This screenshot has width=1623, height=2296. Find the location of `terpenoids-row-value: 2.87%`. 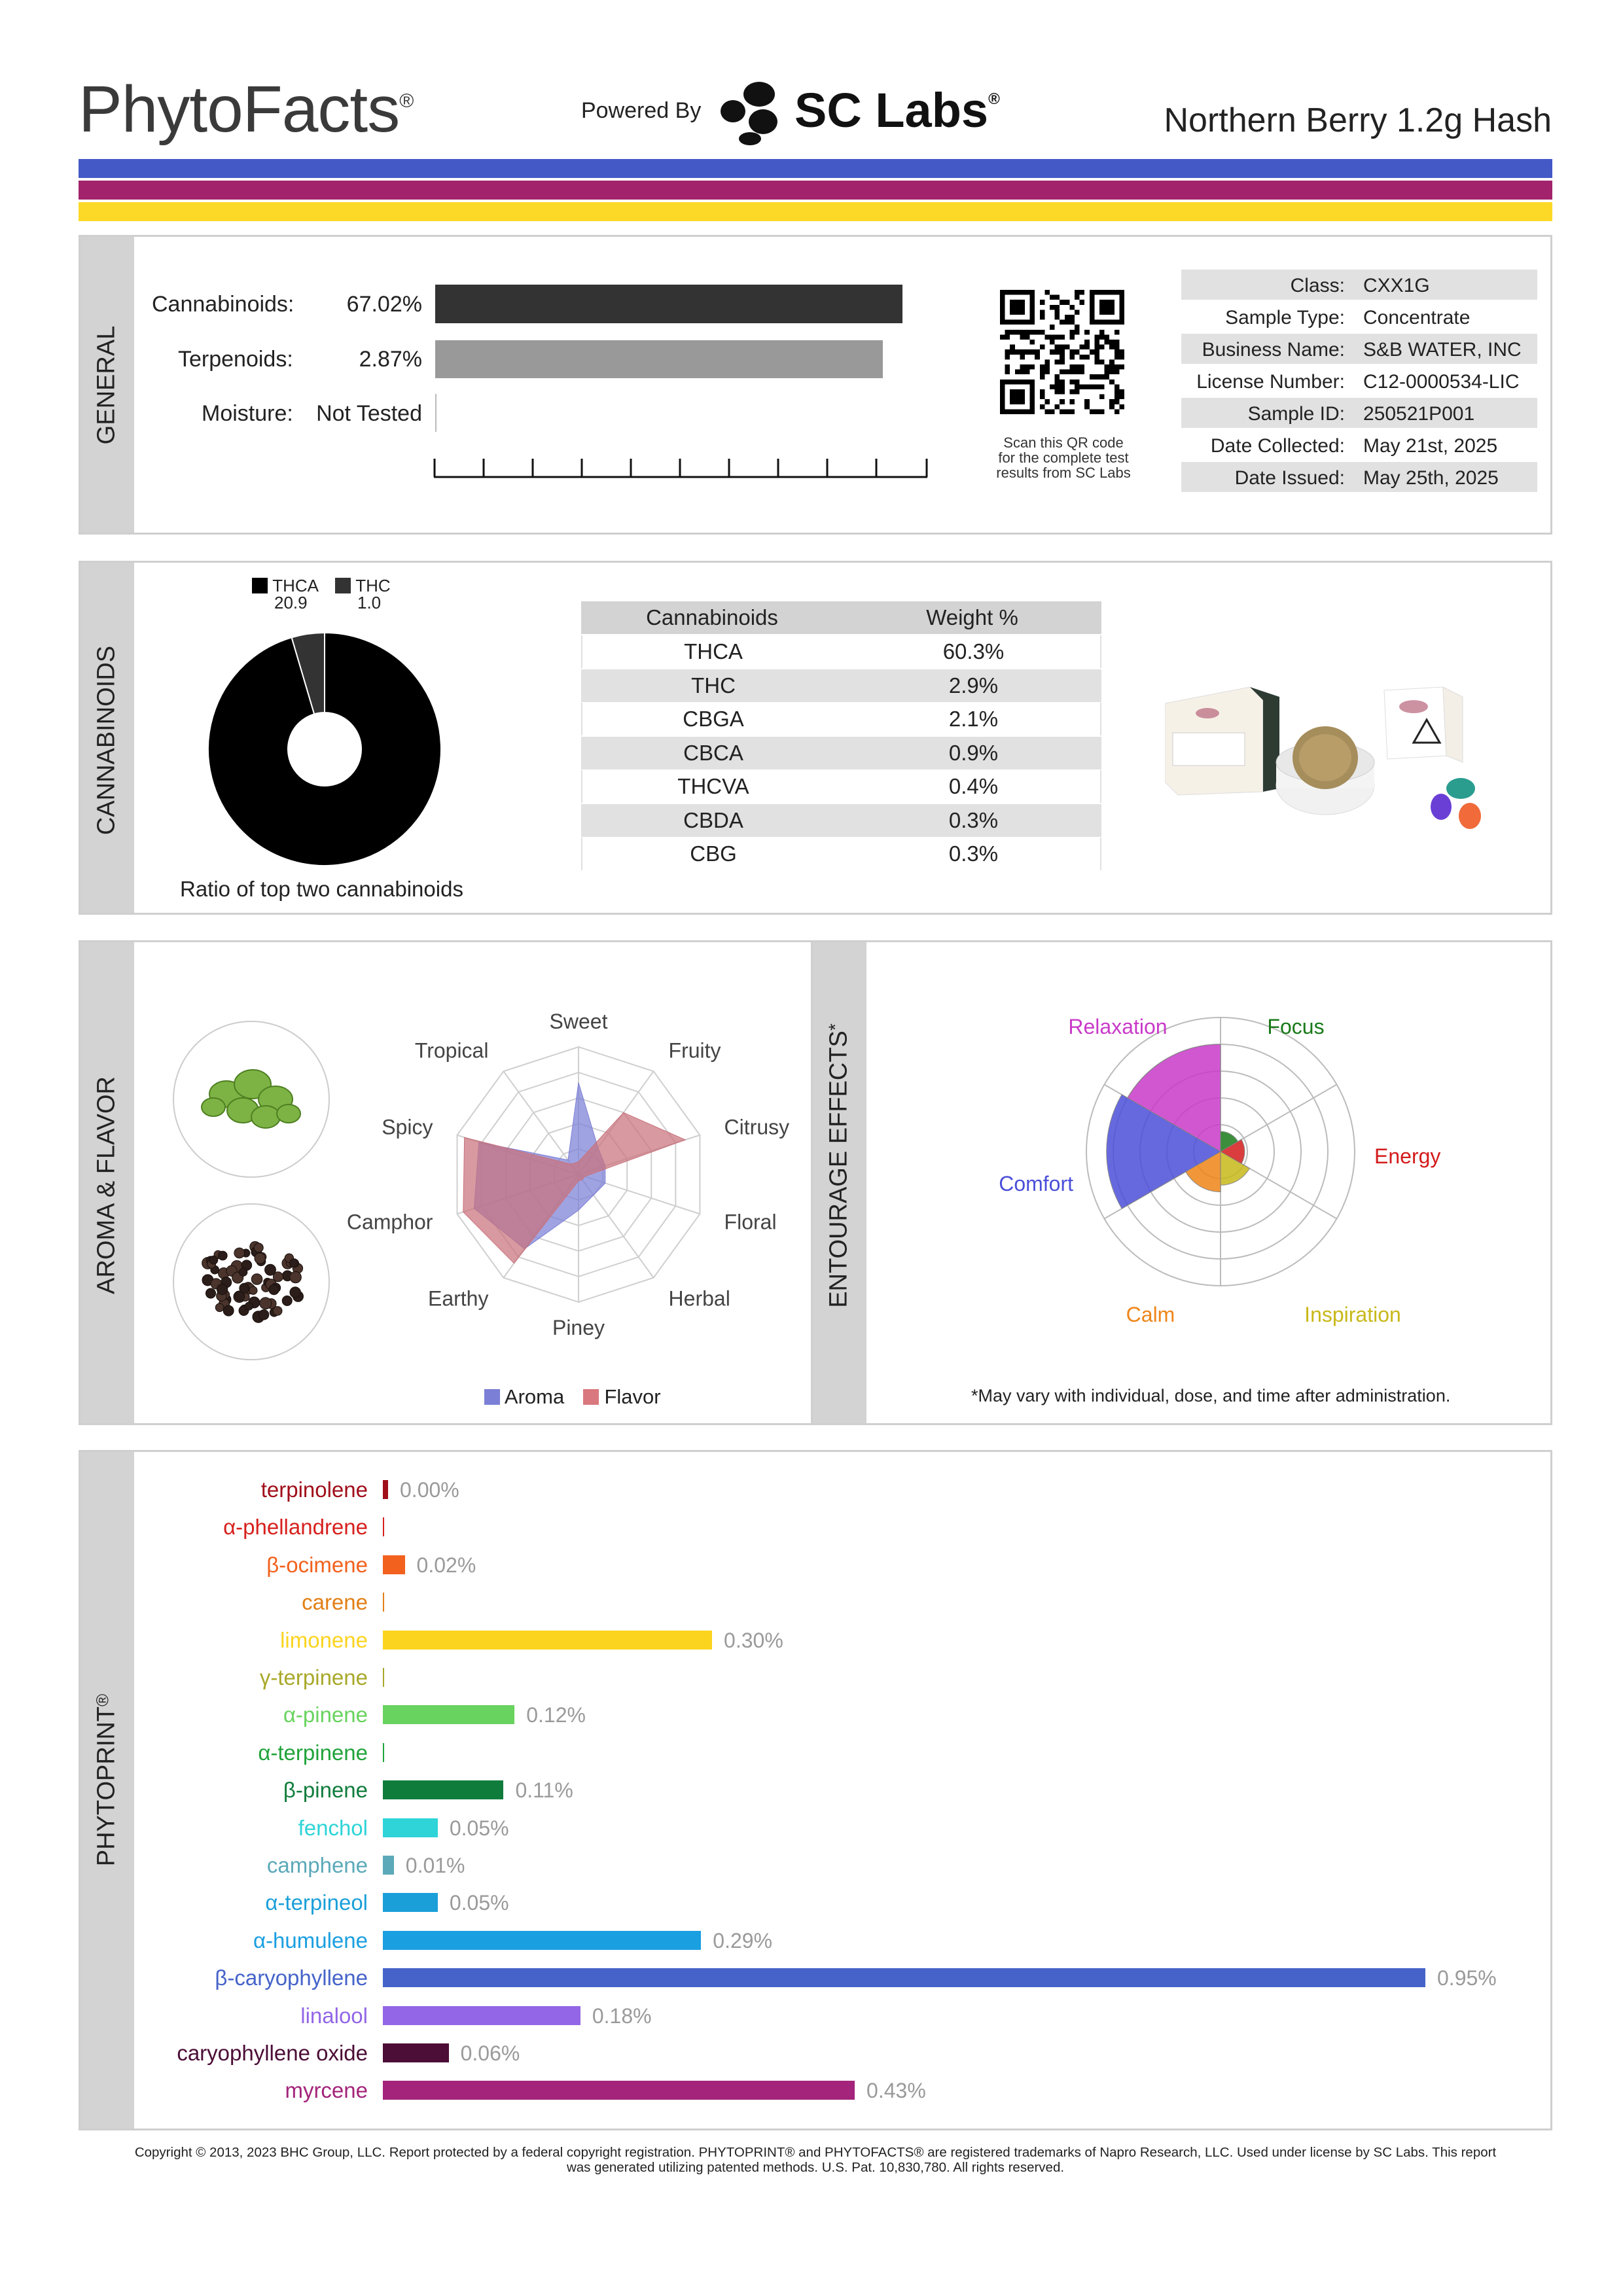

terpenoids-row-value: 2.87% is located at coordinates (390, 359).